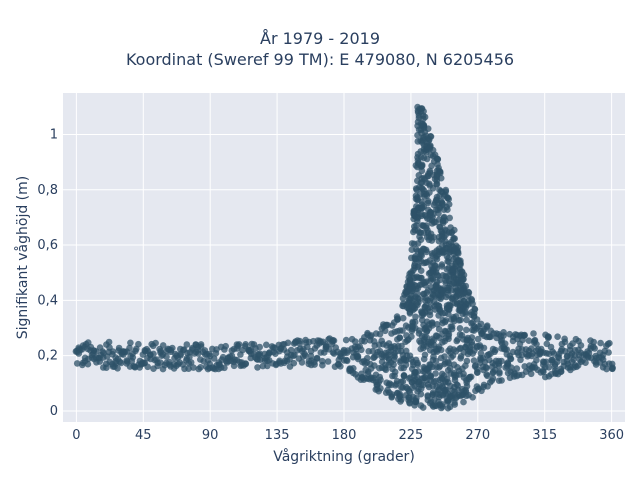  I want to click on y-axis-title: Signifikant våghöjd (m), so click(22, 257).